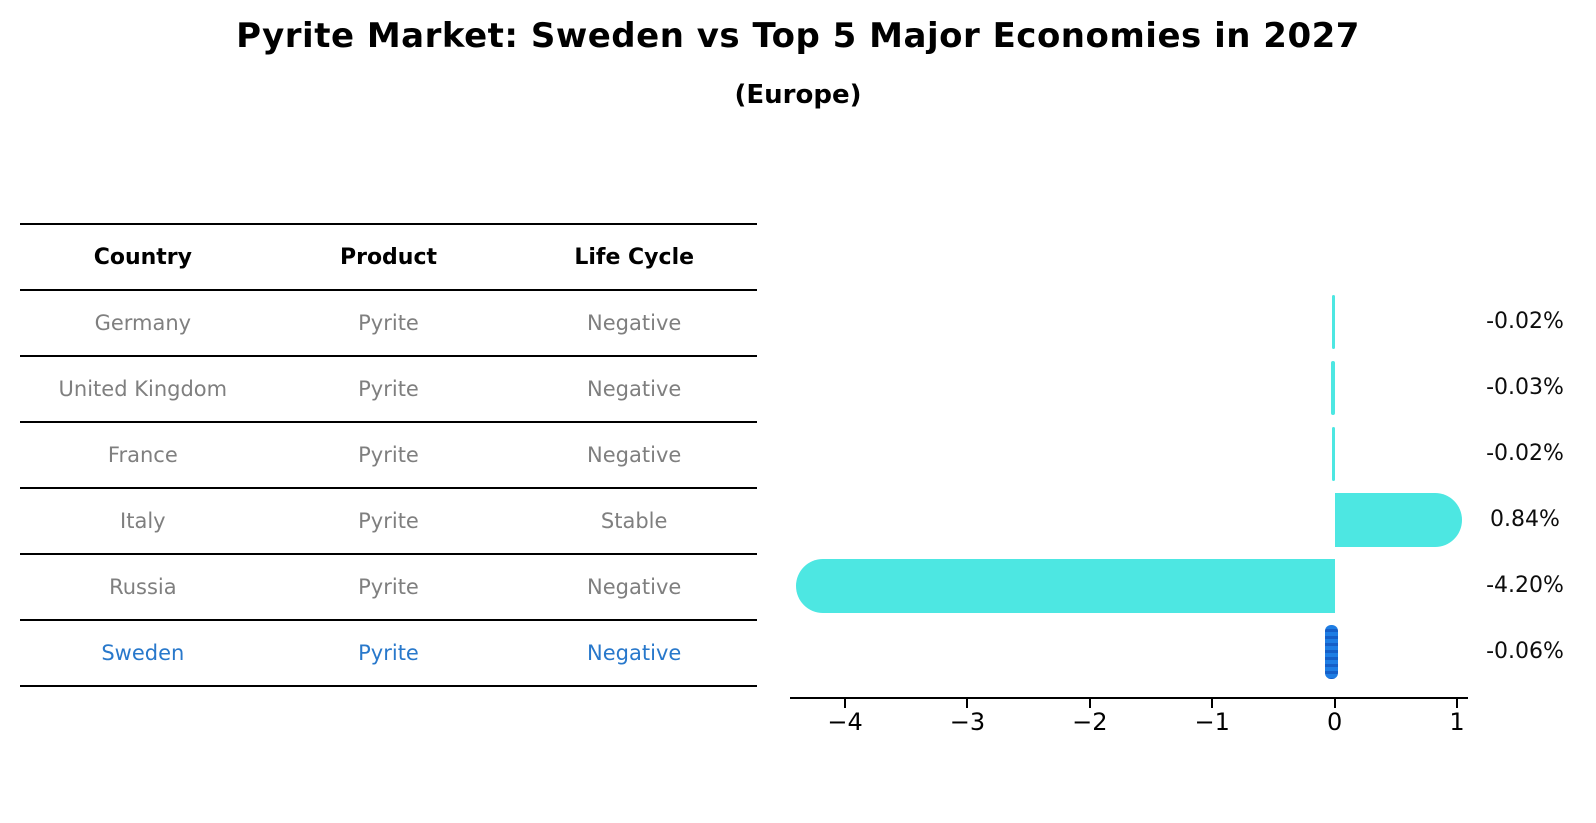 The height and width of the screenshot is (823, 1596). Describe the element at coordinates (1090, 722) in the screenshot. I see `x-axis-tick-label: −2` at that location.